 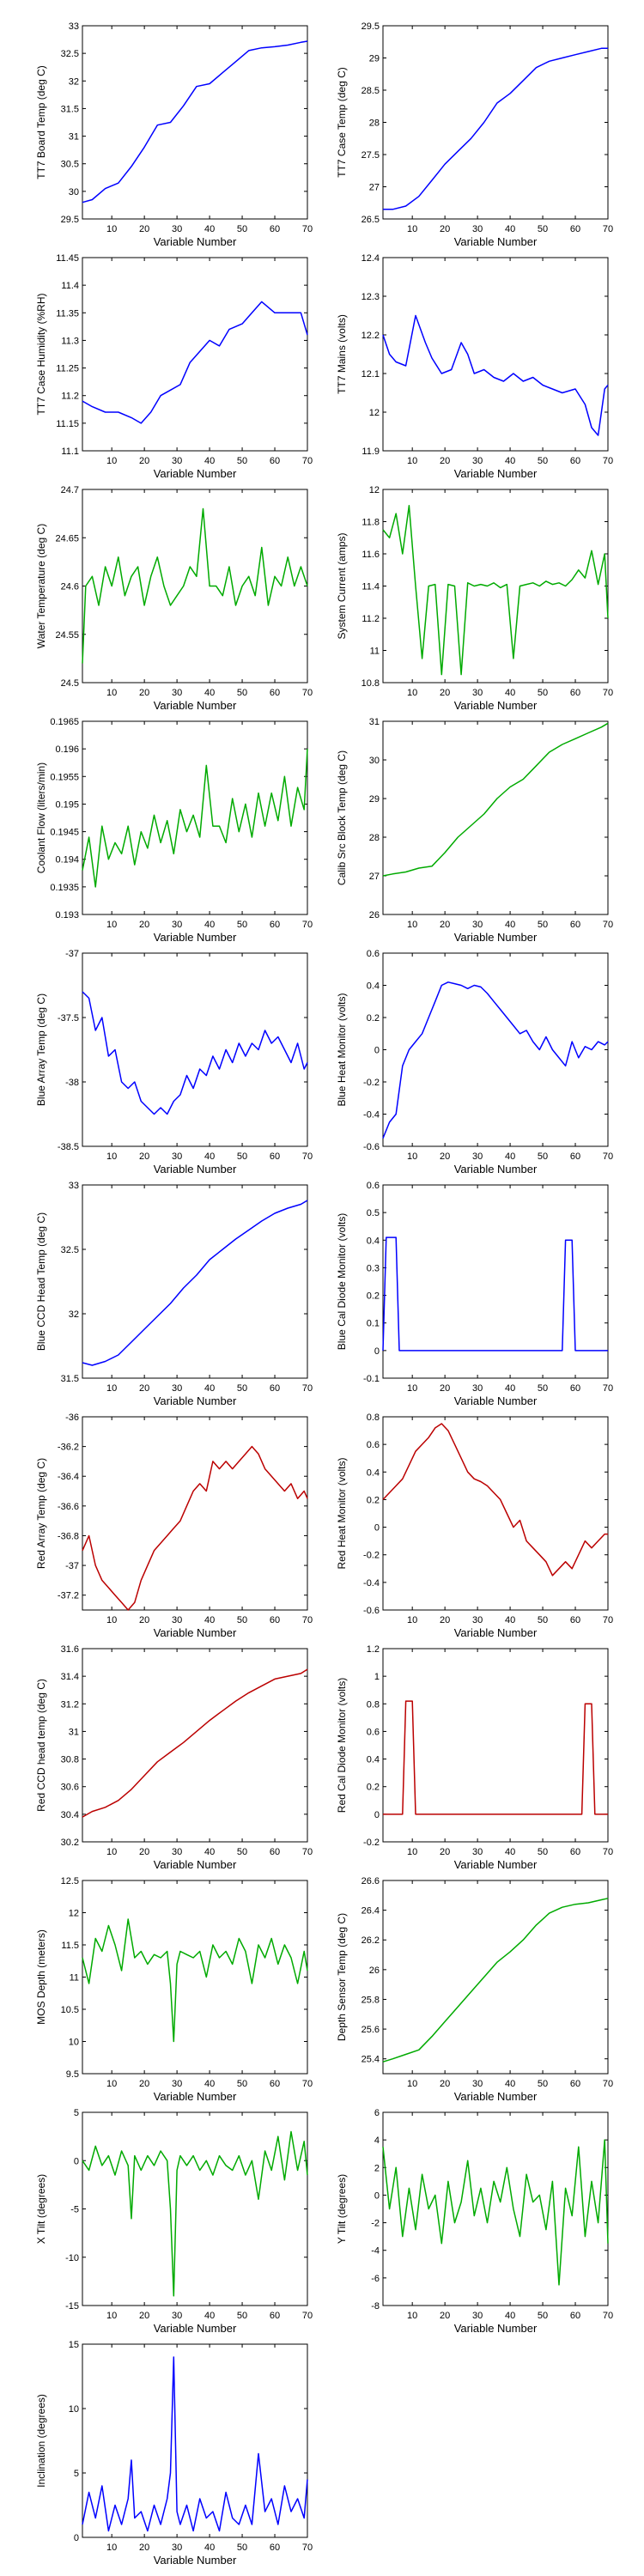 I want to click on y-tick-label: -36.6, so click(x=69, y=1507).